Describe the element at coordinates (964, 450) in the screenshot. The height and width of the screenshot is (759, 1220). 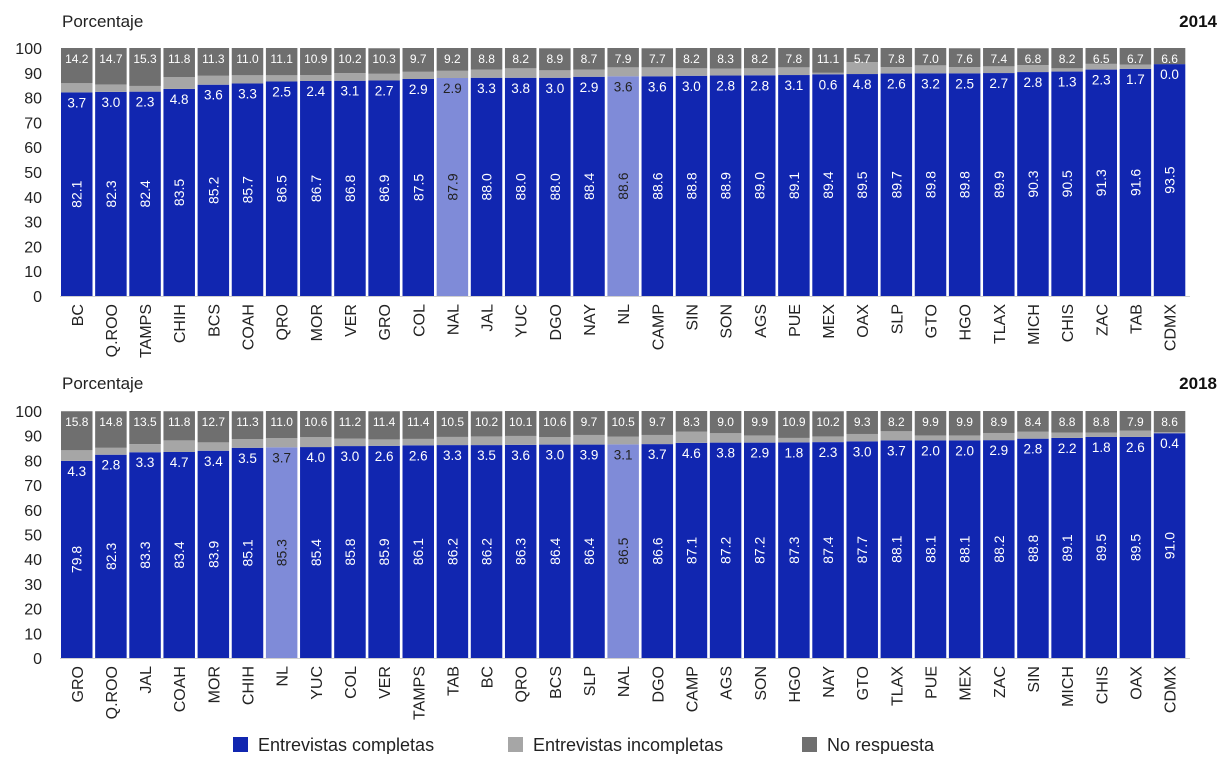
I see `data-label-incompletas: 2.0` at that location.